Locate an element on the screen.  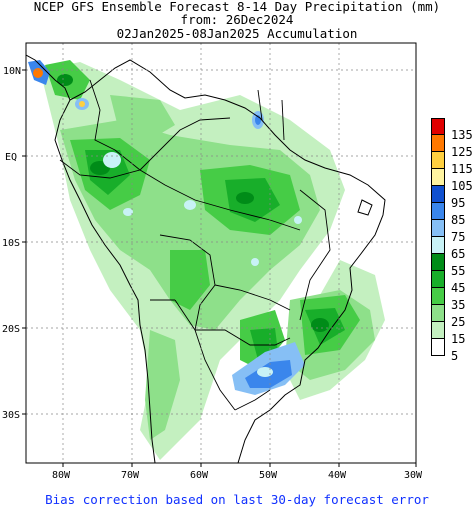
lon-label-50w: 50W is located at coordinates (268, 475).